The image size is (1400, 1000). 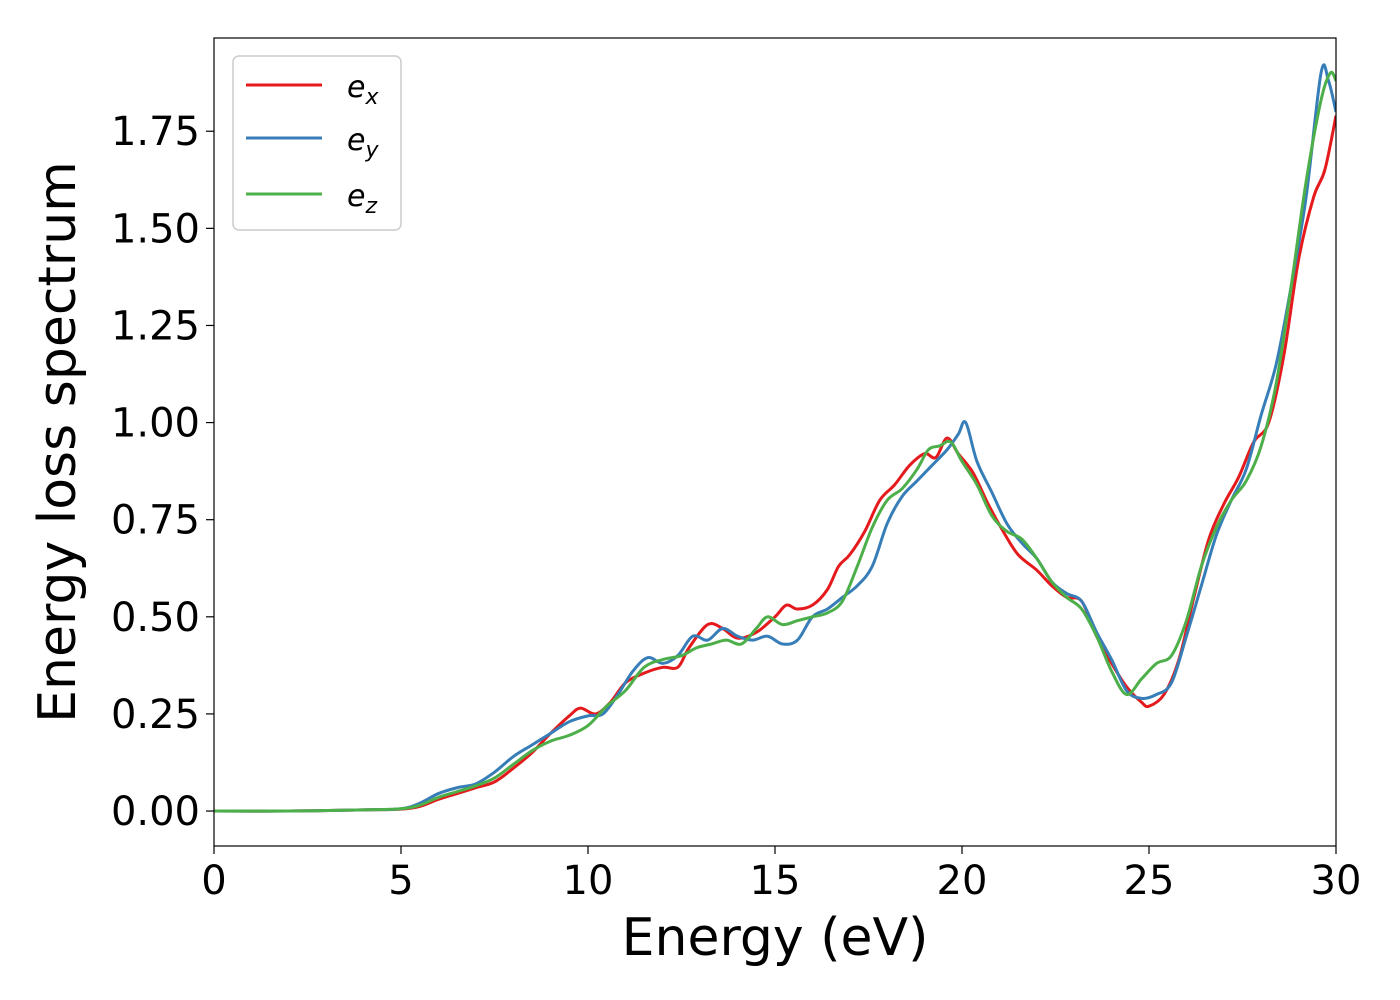 What do you see at coordinates (362, 199) in the screenshot?
I see `legend-label-ez: ez` at bounding box center [362, 199].